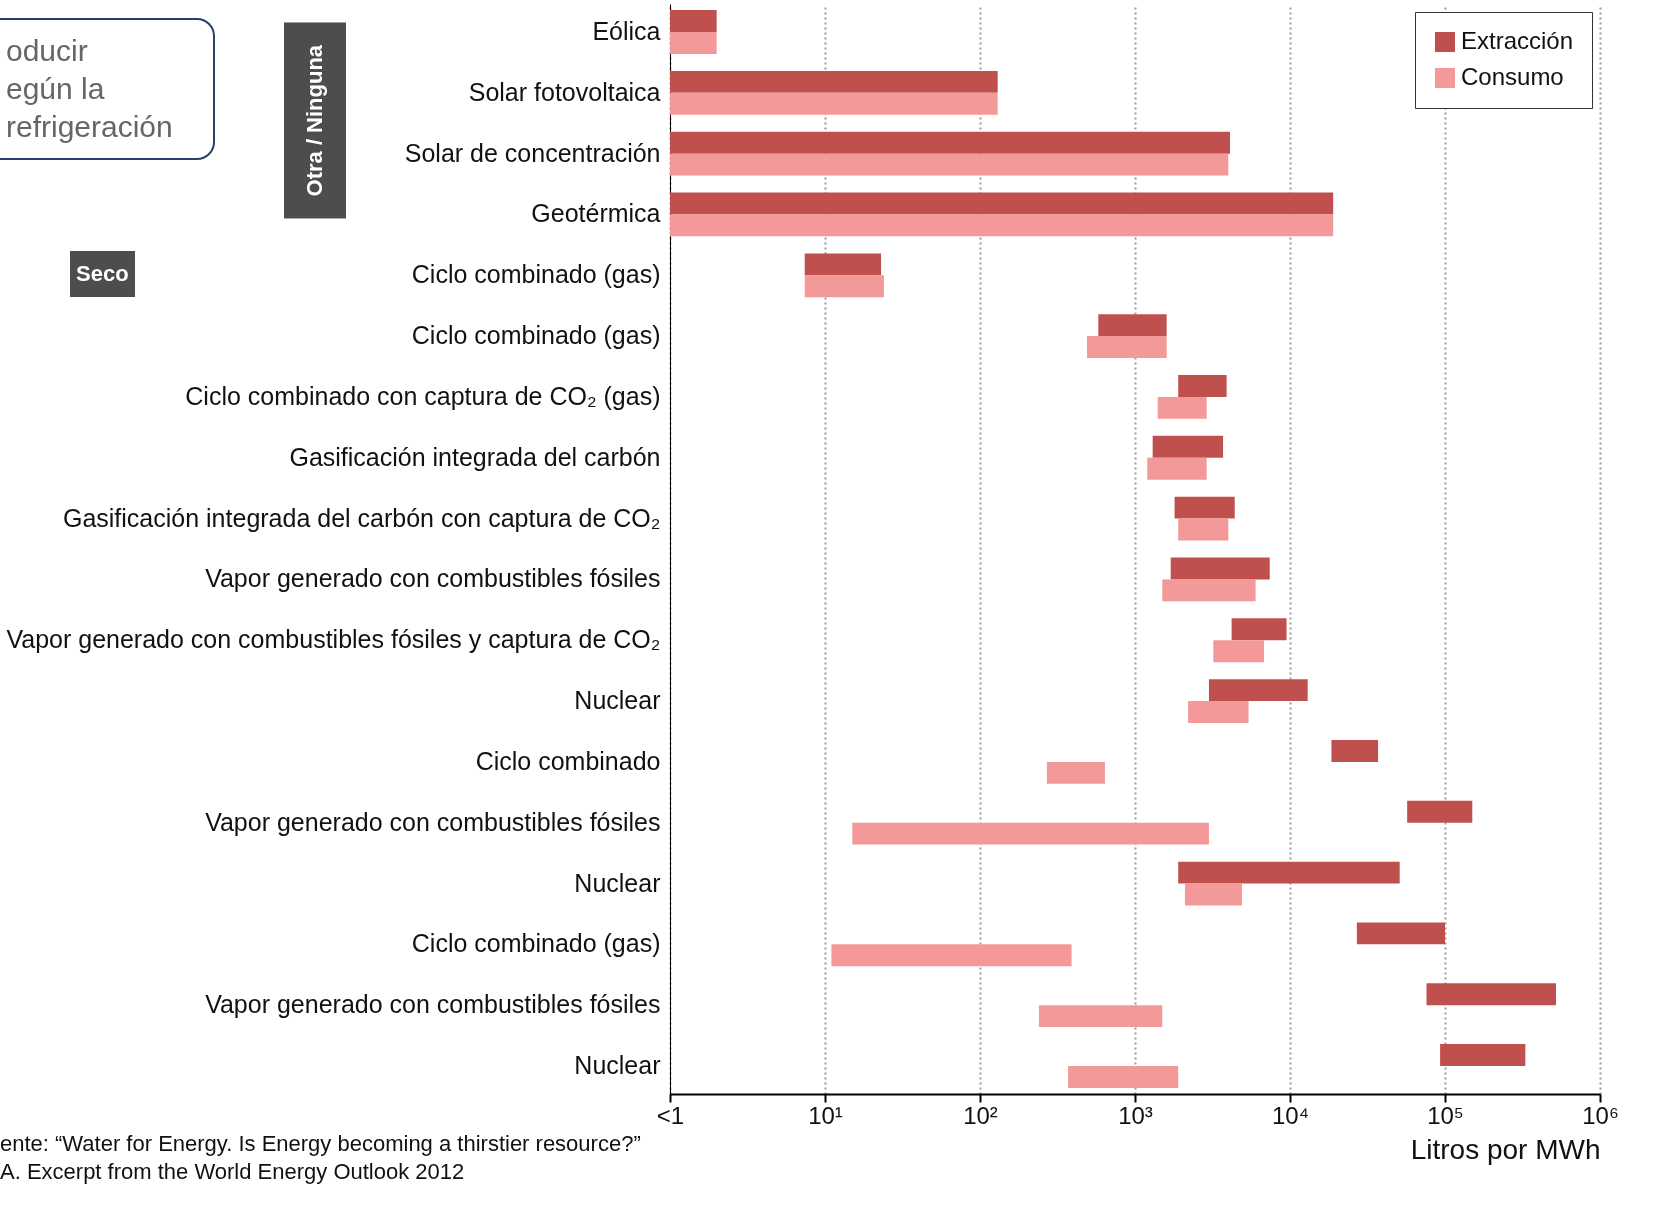 The width and height of the screenshot is (1672, 1217). What do you see at coordinates (1445, 1115) in the screenshot?
I see `x-tick-label: 10⁵` at bounding box center [1445, 1115].